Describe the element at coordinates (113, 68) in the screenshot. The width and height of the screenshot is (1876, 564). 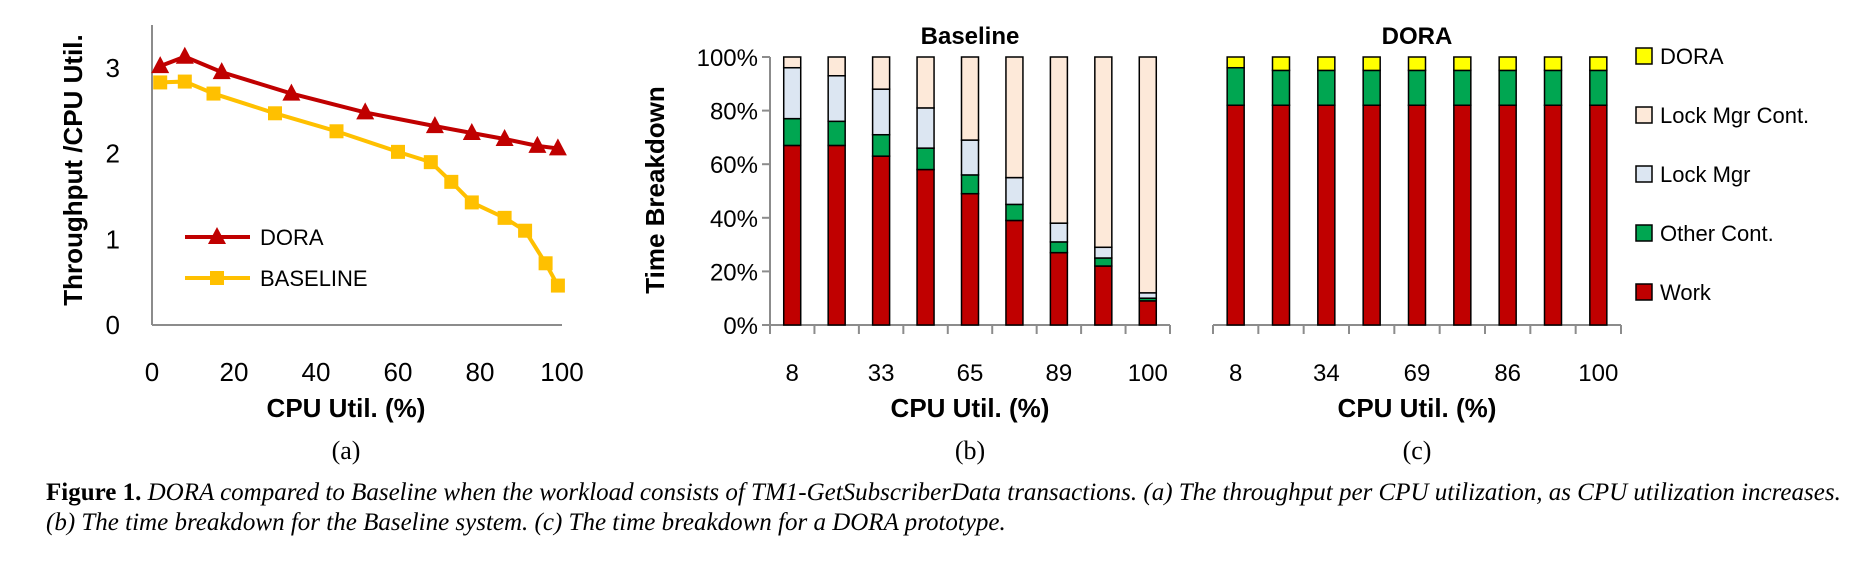
I see `a-y-tick-label: 3` at that location.